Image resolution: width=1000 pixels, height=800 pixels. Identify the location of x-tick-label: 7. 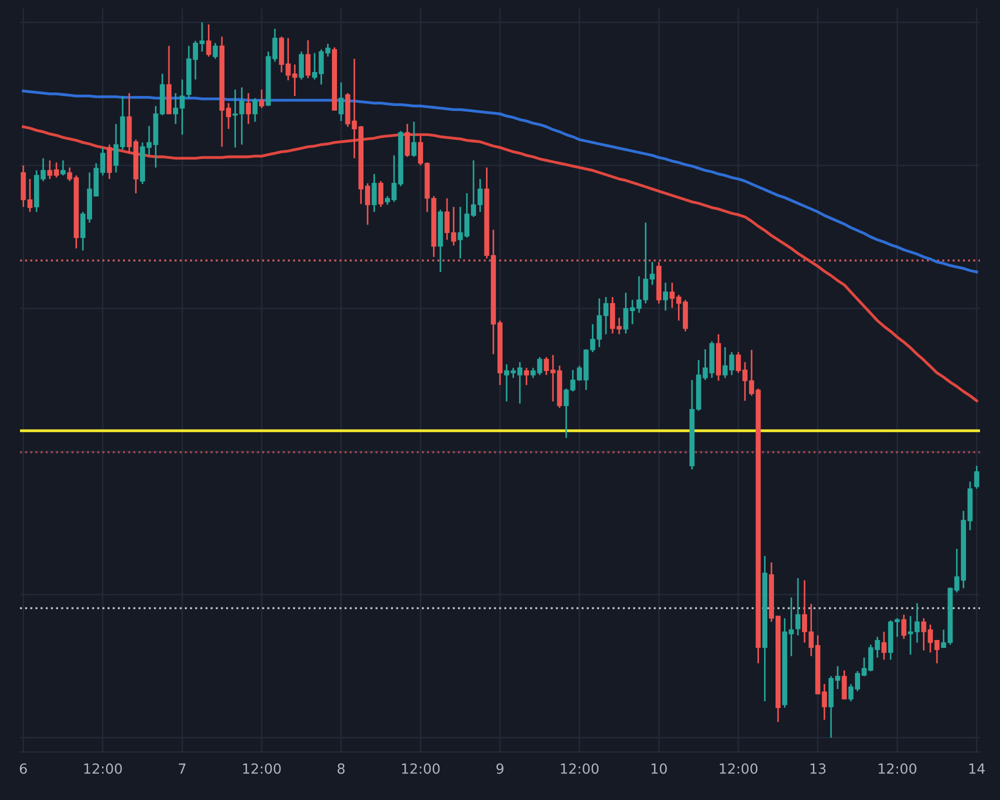
(182, 769).